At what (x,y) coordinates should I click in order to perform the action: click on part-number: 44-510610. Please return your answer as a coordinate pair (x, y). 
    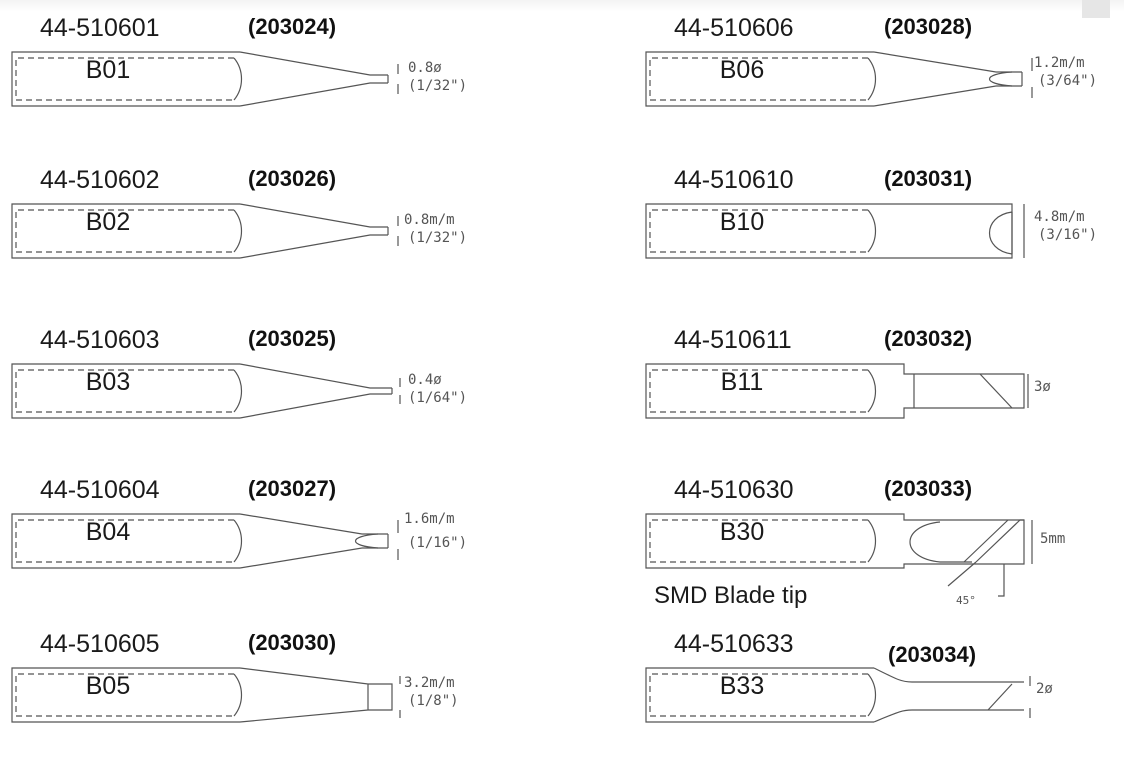
    Looking at the image, I should click on (734, 180).